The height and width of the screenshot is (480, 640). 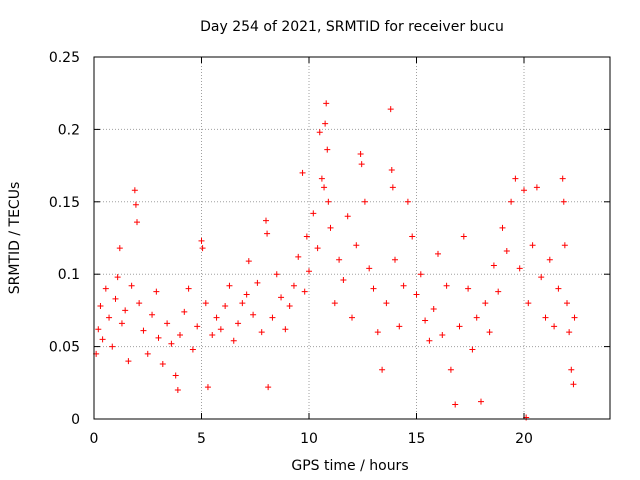 I want to click on y-tick-label: 0, so click(x=75, y=420).